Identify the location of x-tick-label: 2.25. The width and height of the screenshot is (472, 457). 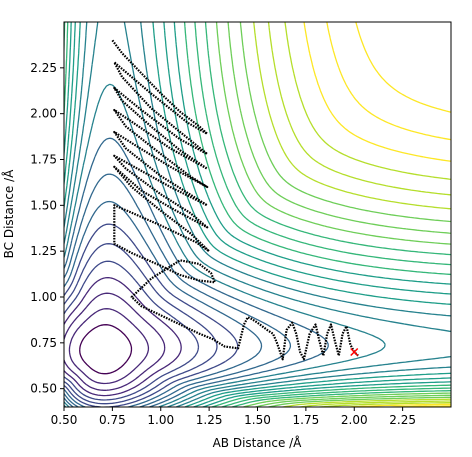
(402, 420).